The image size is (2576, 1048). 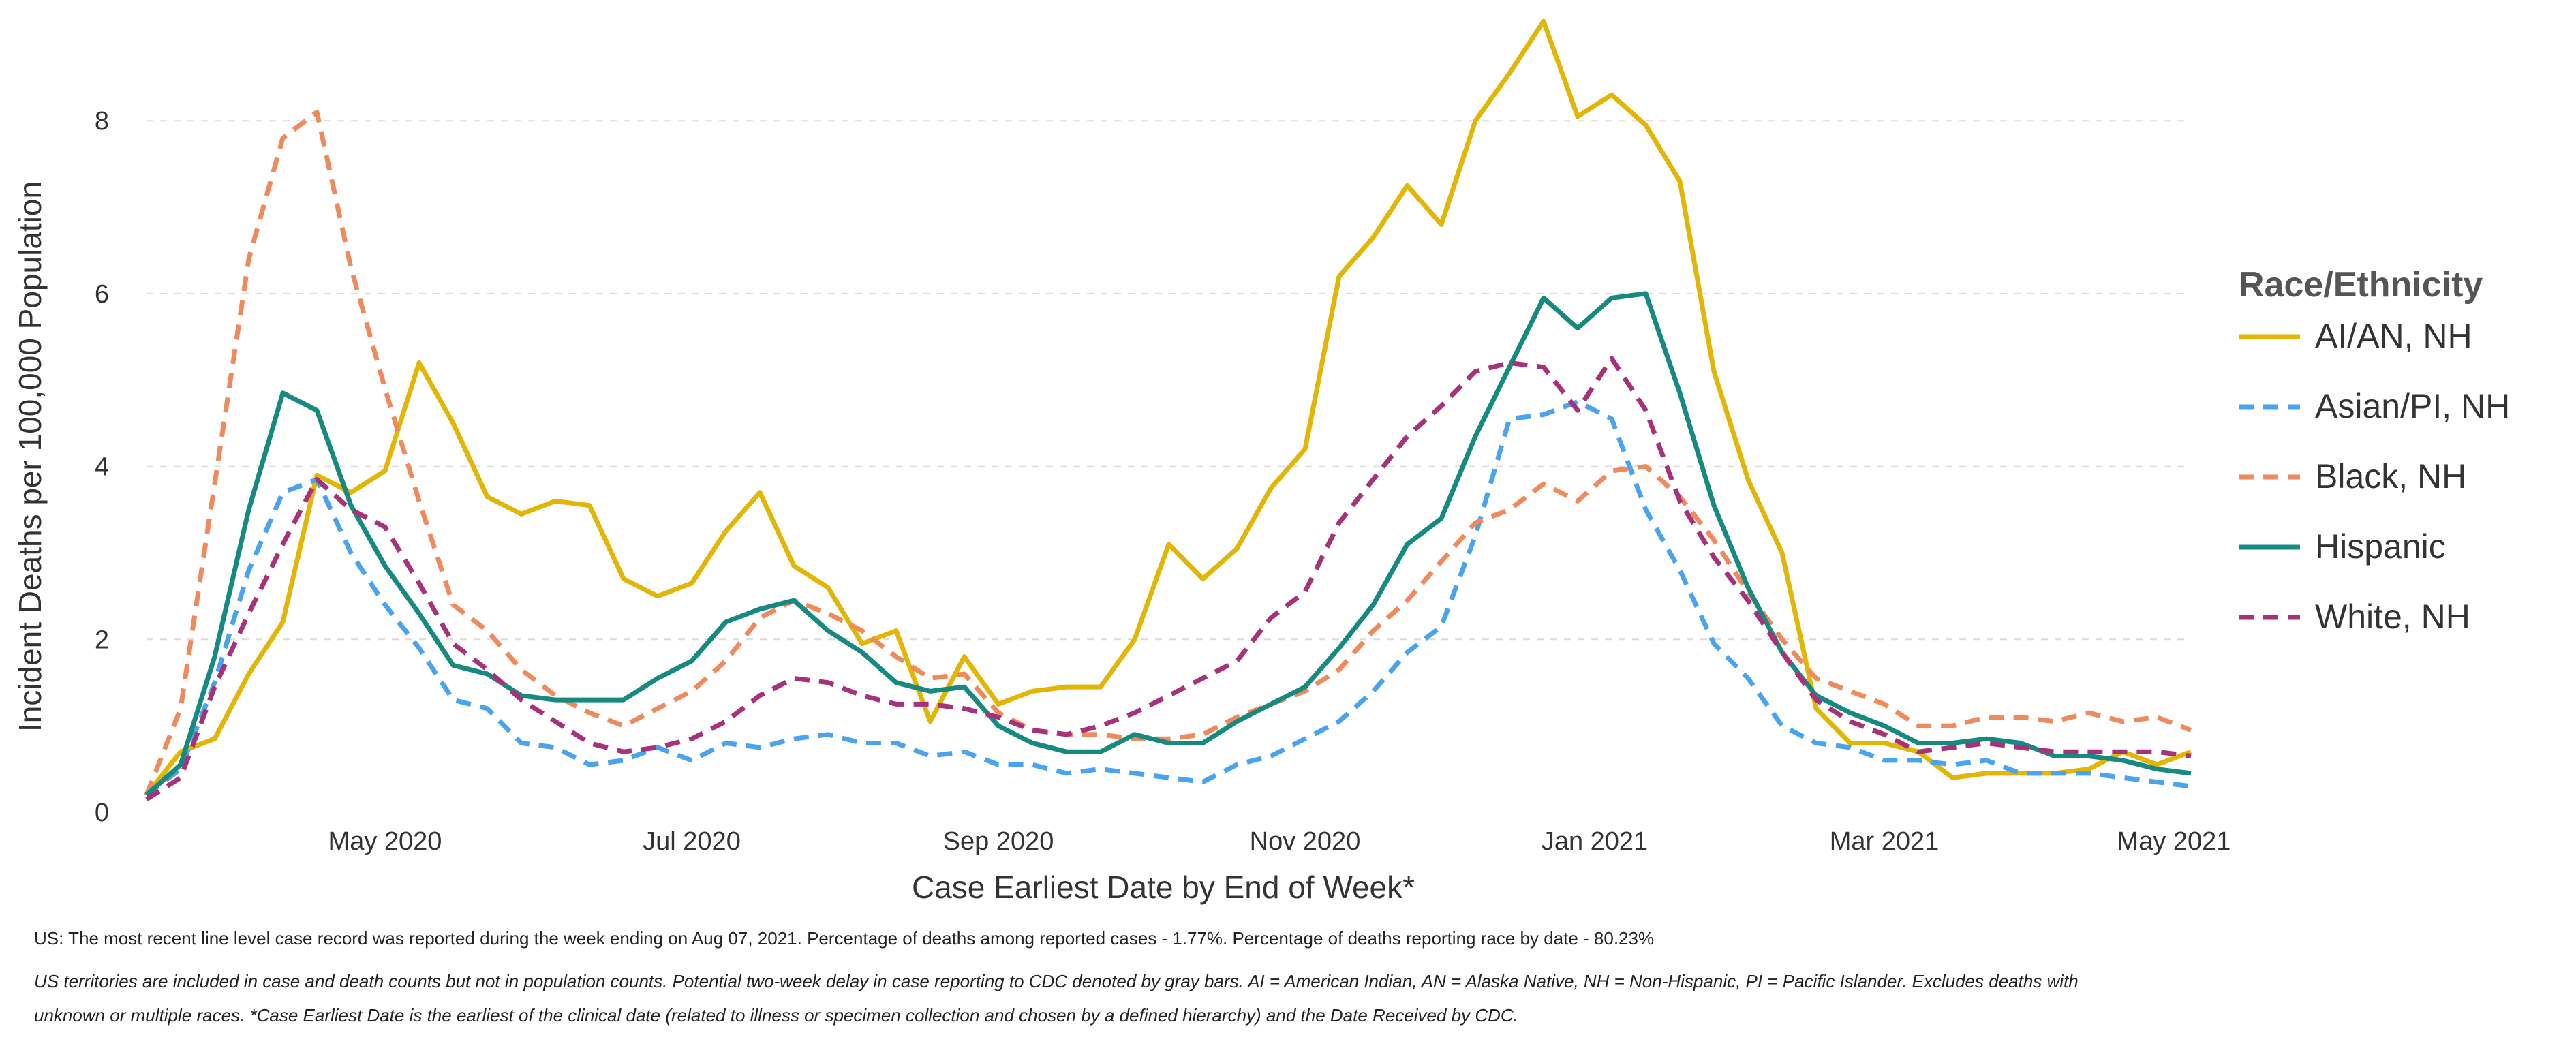 I want to click on x-tick-label: May 2021, so click(x=2174, y=841).